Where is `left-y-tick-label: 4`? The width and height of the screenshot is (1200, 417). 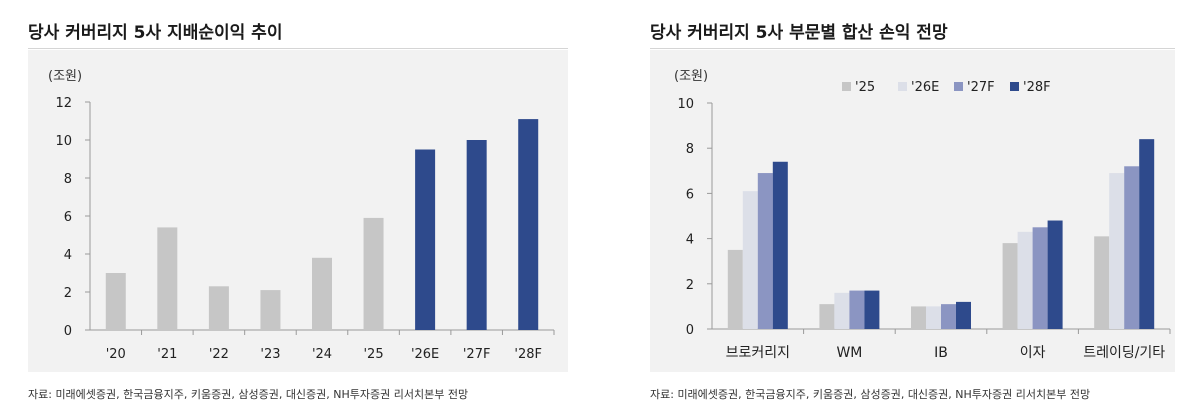
left-y-tick-label: 4 is located at coordinates (68, 255).